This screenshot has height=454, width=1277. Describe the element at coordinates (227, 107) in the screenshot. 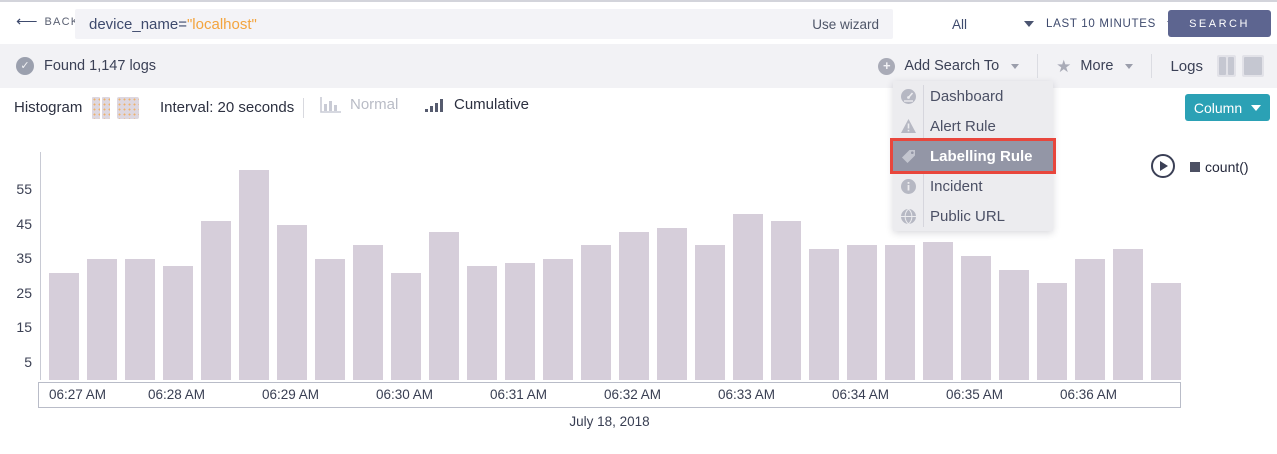

I see `interval-label: Interval: 20 seconds` at that location.